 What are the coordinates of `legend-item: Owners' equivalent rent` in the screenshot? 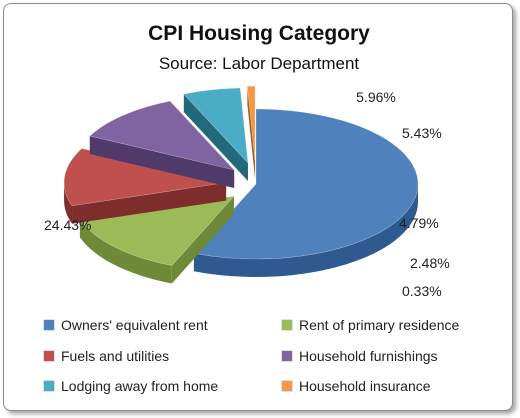 It's located at (126, 325).